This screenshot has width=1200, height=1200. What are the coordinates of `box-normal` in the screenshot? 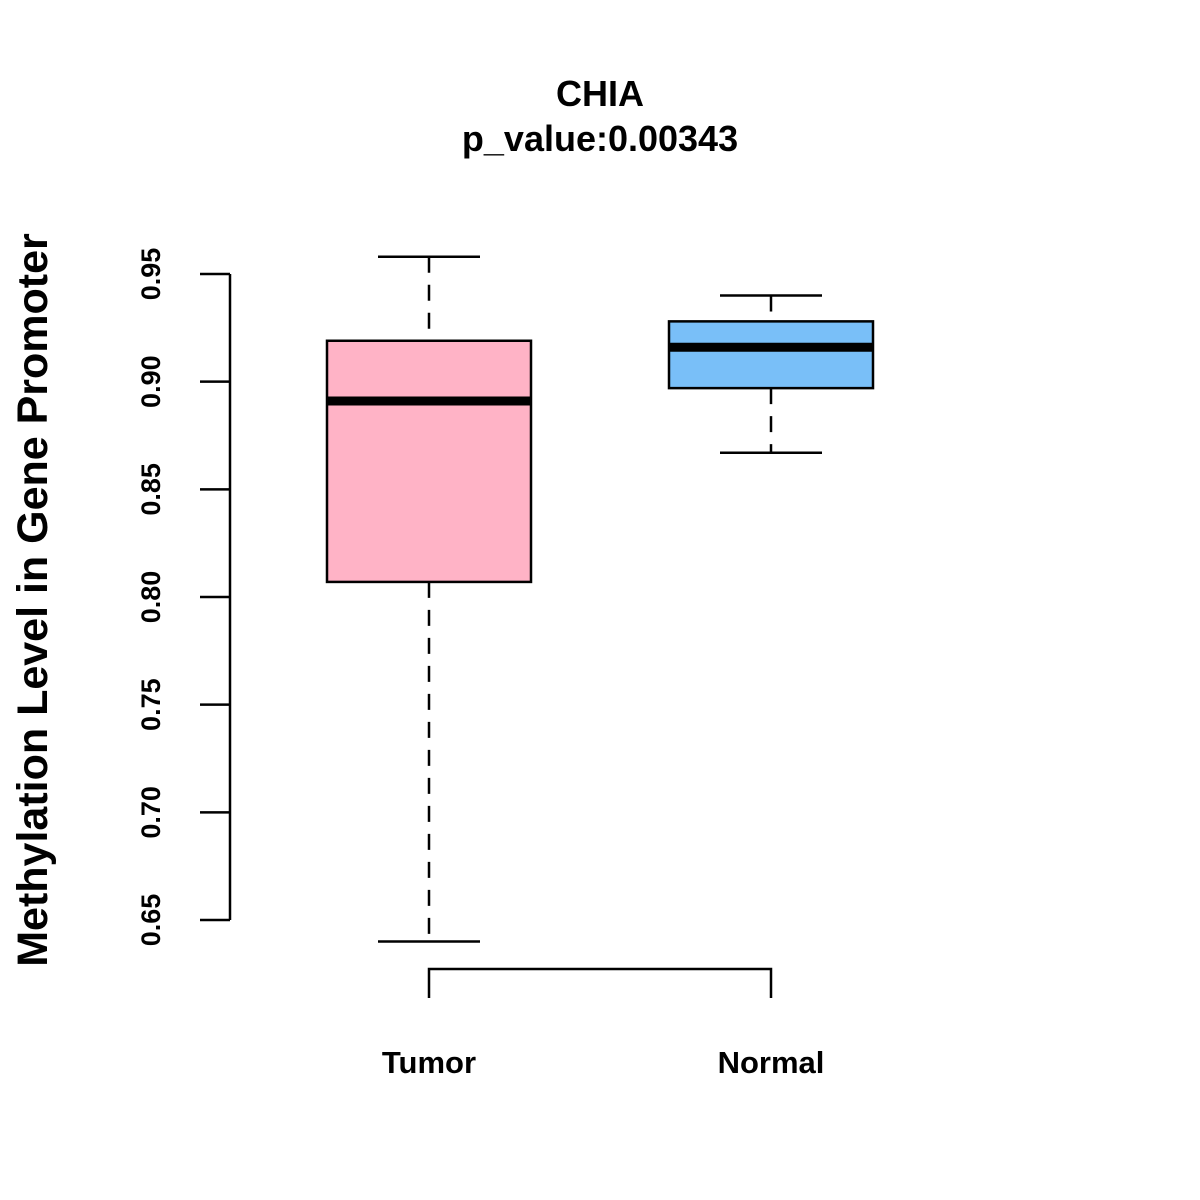 It's located at (771, 374).